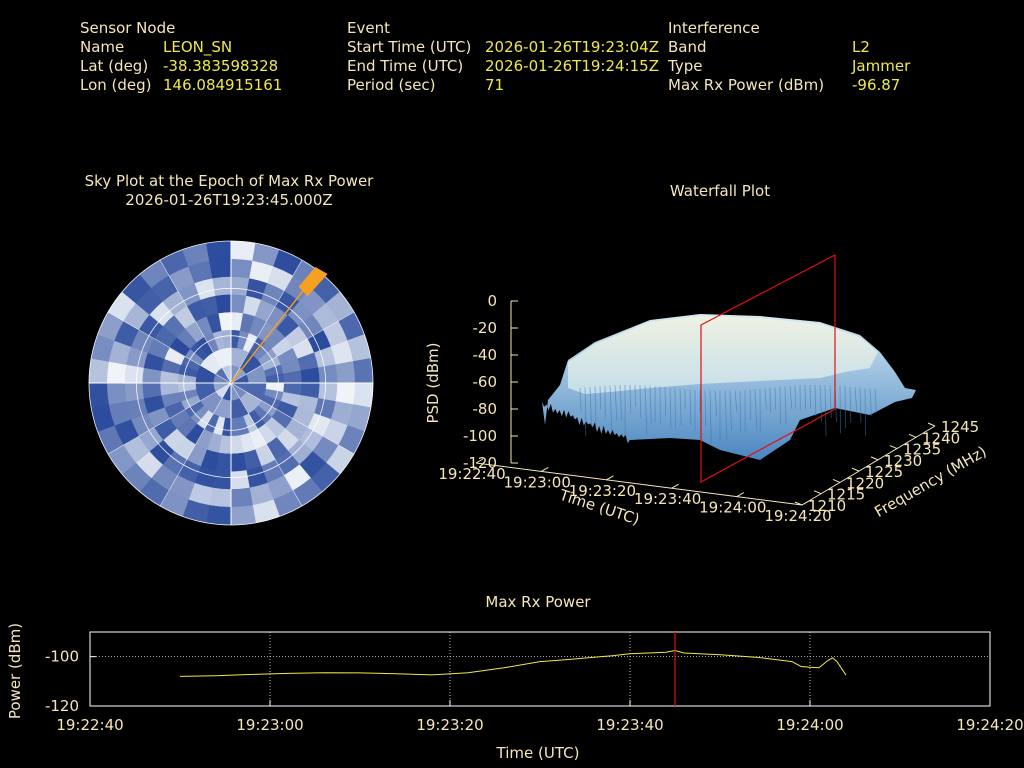 The height and width of the screenshot is (768, 1024). What do you see at coordinates (228, 200) in the screenshot?
I see `sky-plot-subtitle: 2026-01-26T19:23:45.000Z` at bounding box center [228, 200].